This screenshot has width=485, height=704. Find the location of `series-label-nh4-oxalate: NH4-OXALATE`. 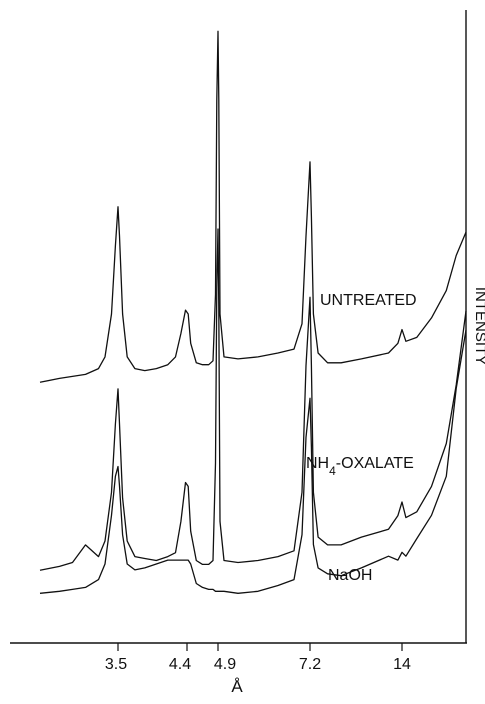

series-label-nh4-oxalate: NH4-OXALATE is located at coordinates (360, 466).